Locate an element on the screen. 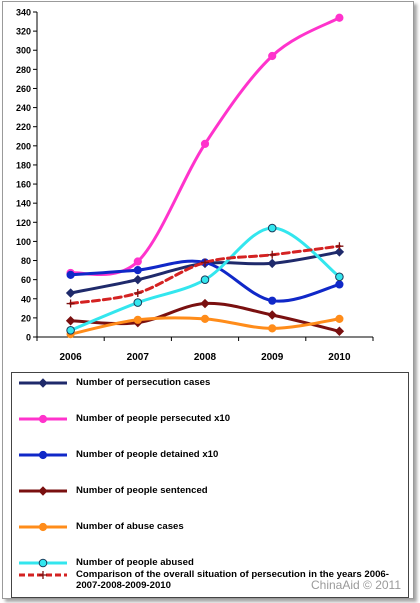  legend-item: Number of people abused is located at coordinates (209, 563).